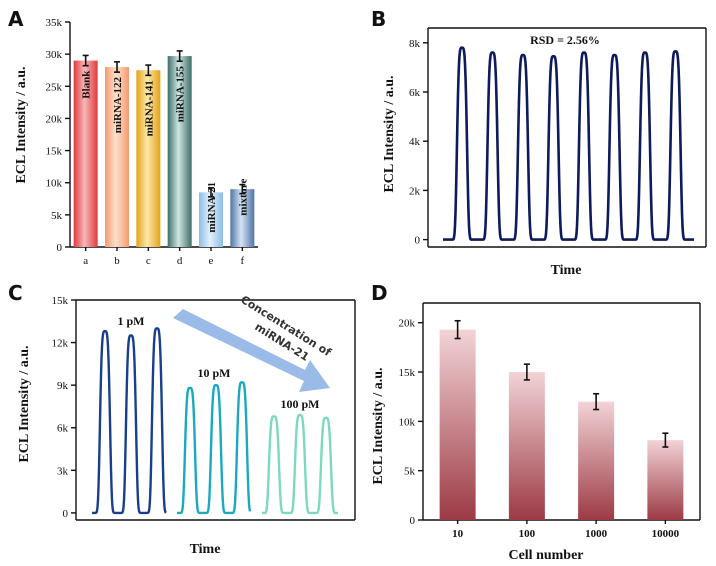  I want to click on panel-d-ytick-label: 5k, so click(410, 472).